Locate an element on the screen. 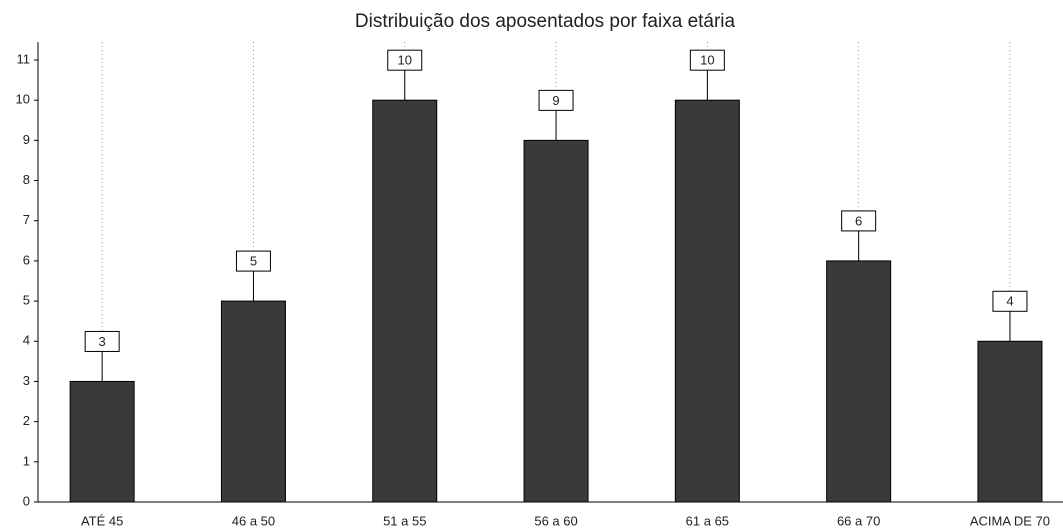 This screenshot has width=1063, height=532. y-tick-label: 11 is located at coordinates (24, 58).